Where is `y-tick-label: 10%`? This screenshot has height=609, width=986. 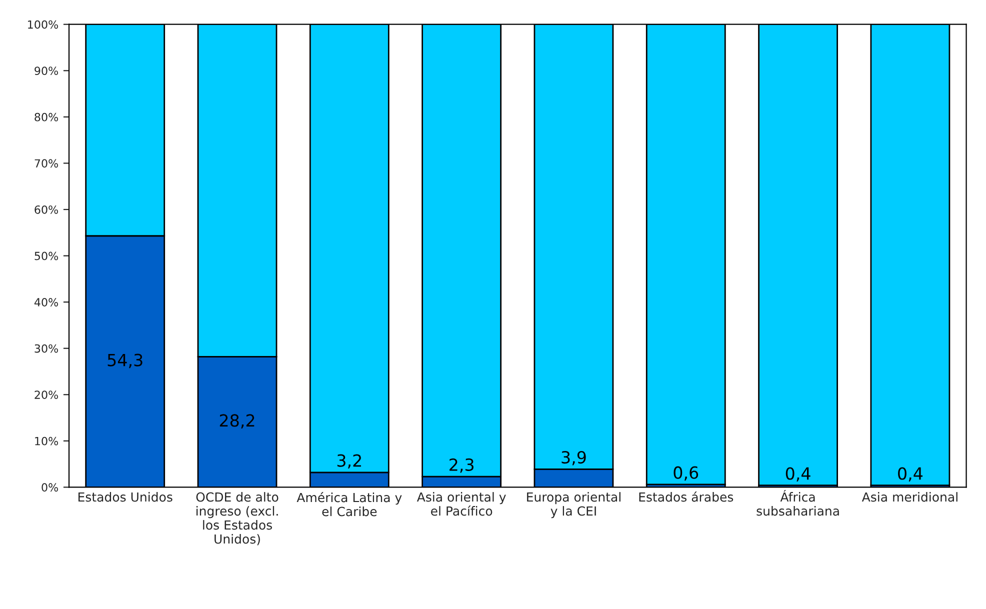
y-tick-label: 10% is located at coordinates (46, 441).